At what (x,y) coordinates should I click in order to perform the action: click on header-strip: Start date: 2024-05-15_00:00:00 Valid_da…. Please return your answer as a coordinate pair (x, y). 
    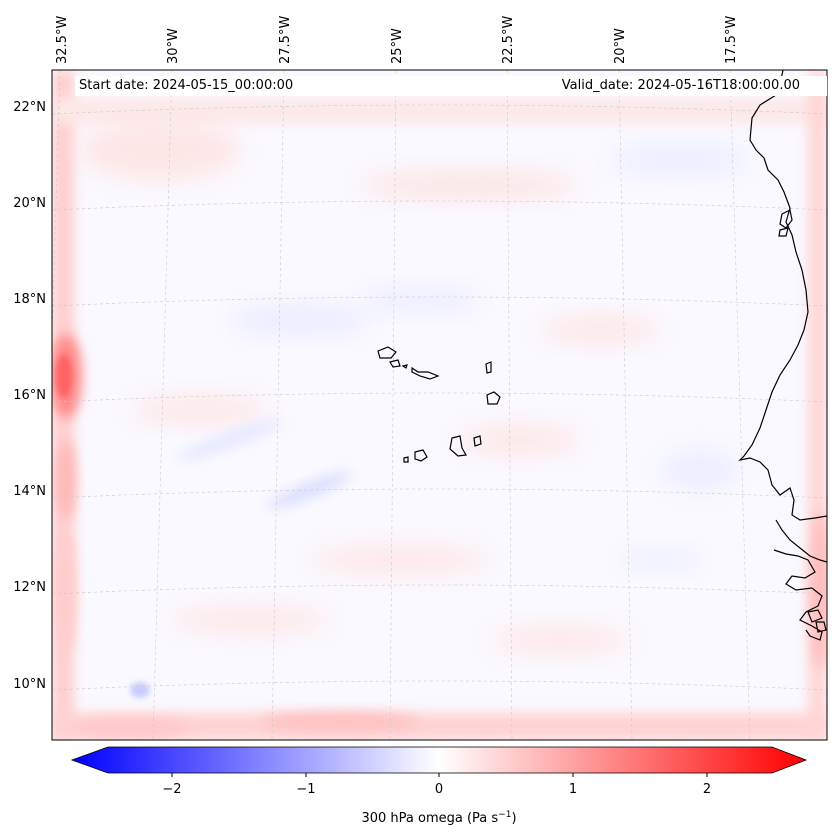
    Looking at the image, I should click on (451, 86).